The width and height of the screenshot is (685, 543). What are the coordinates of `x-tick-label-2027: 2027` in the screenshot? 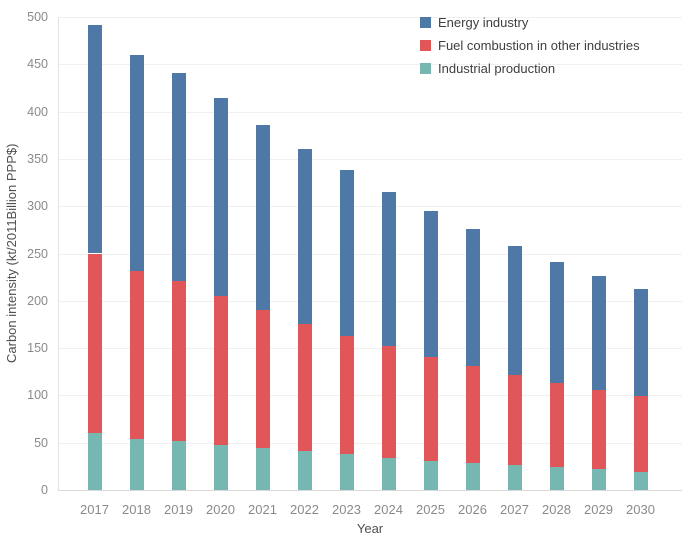 It's located at (514, 509).